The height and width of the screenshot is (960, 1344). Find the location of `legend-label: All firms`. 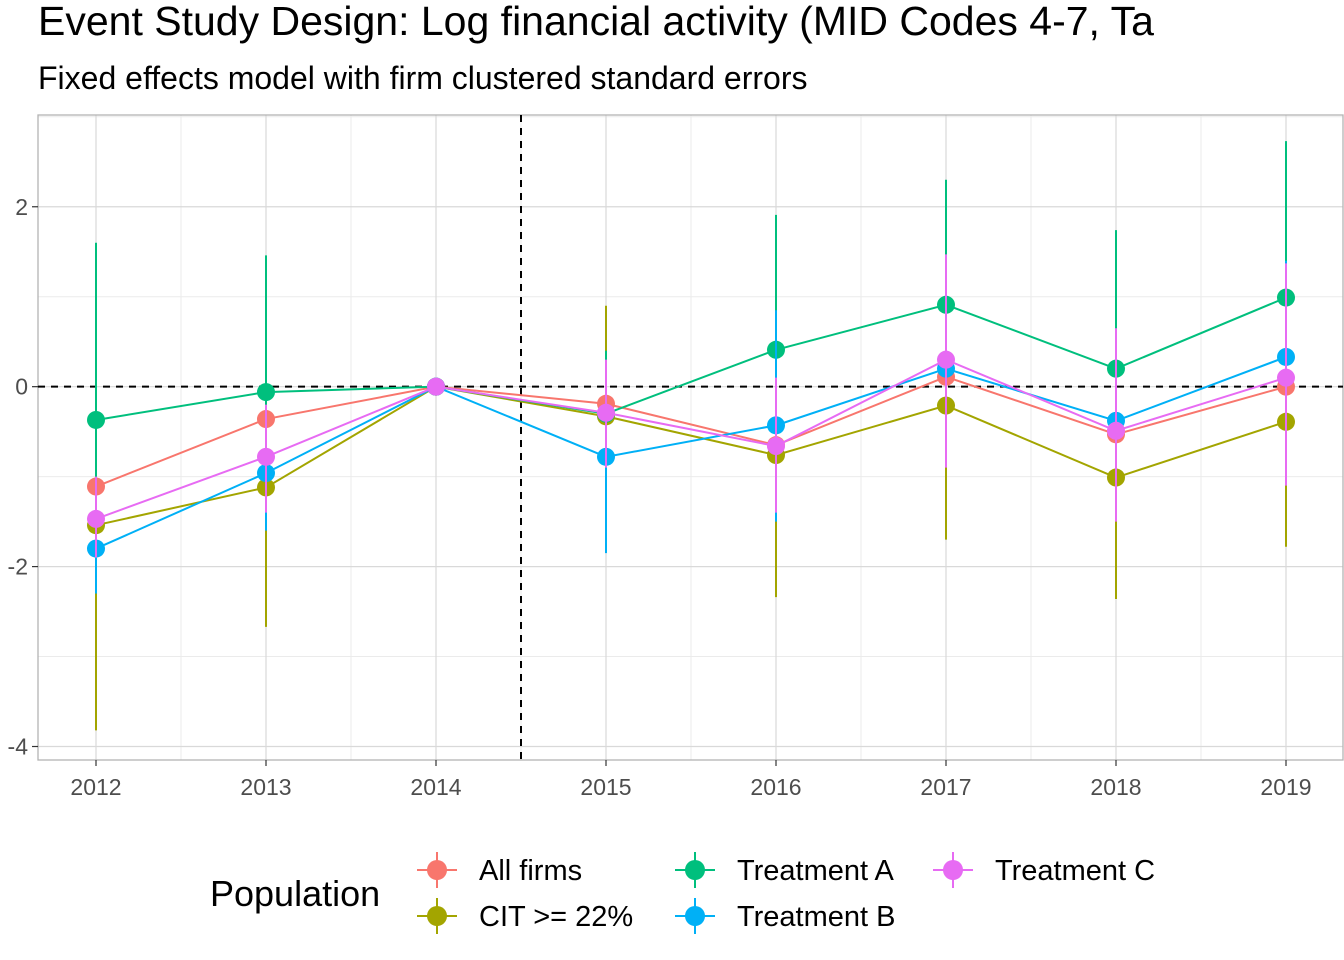

legend-label: All firms is located at coordinates (530, 871).